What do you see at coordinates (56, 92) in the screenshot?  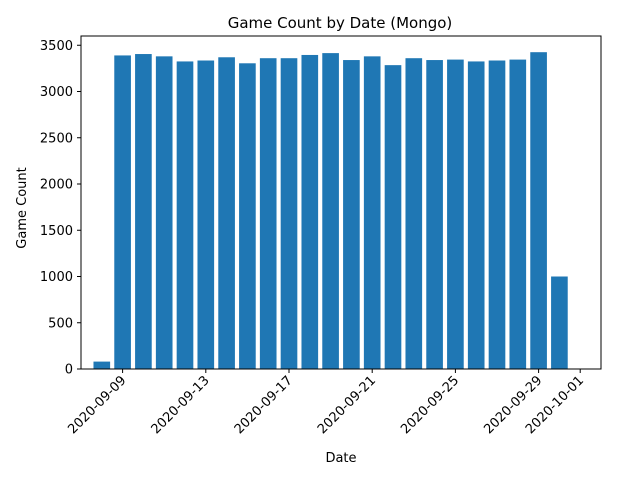 I see `y-tick-label: 3000` at bounding box center [56, 92].